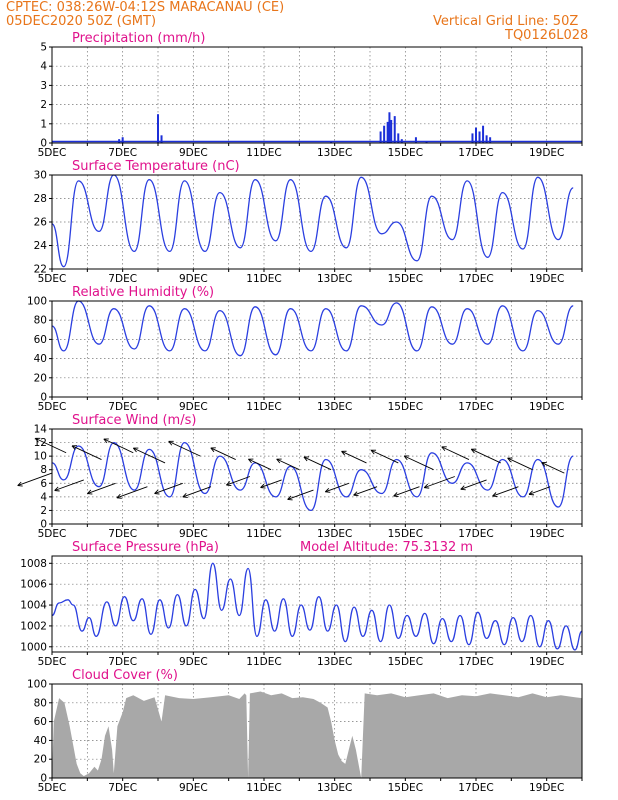 The width and height of the screenshot is (618, 800). I want to click on temperature-xtick-label: 13DEC, so click(334, 279).